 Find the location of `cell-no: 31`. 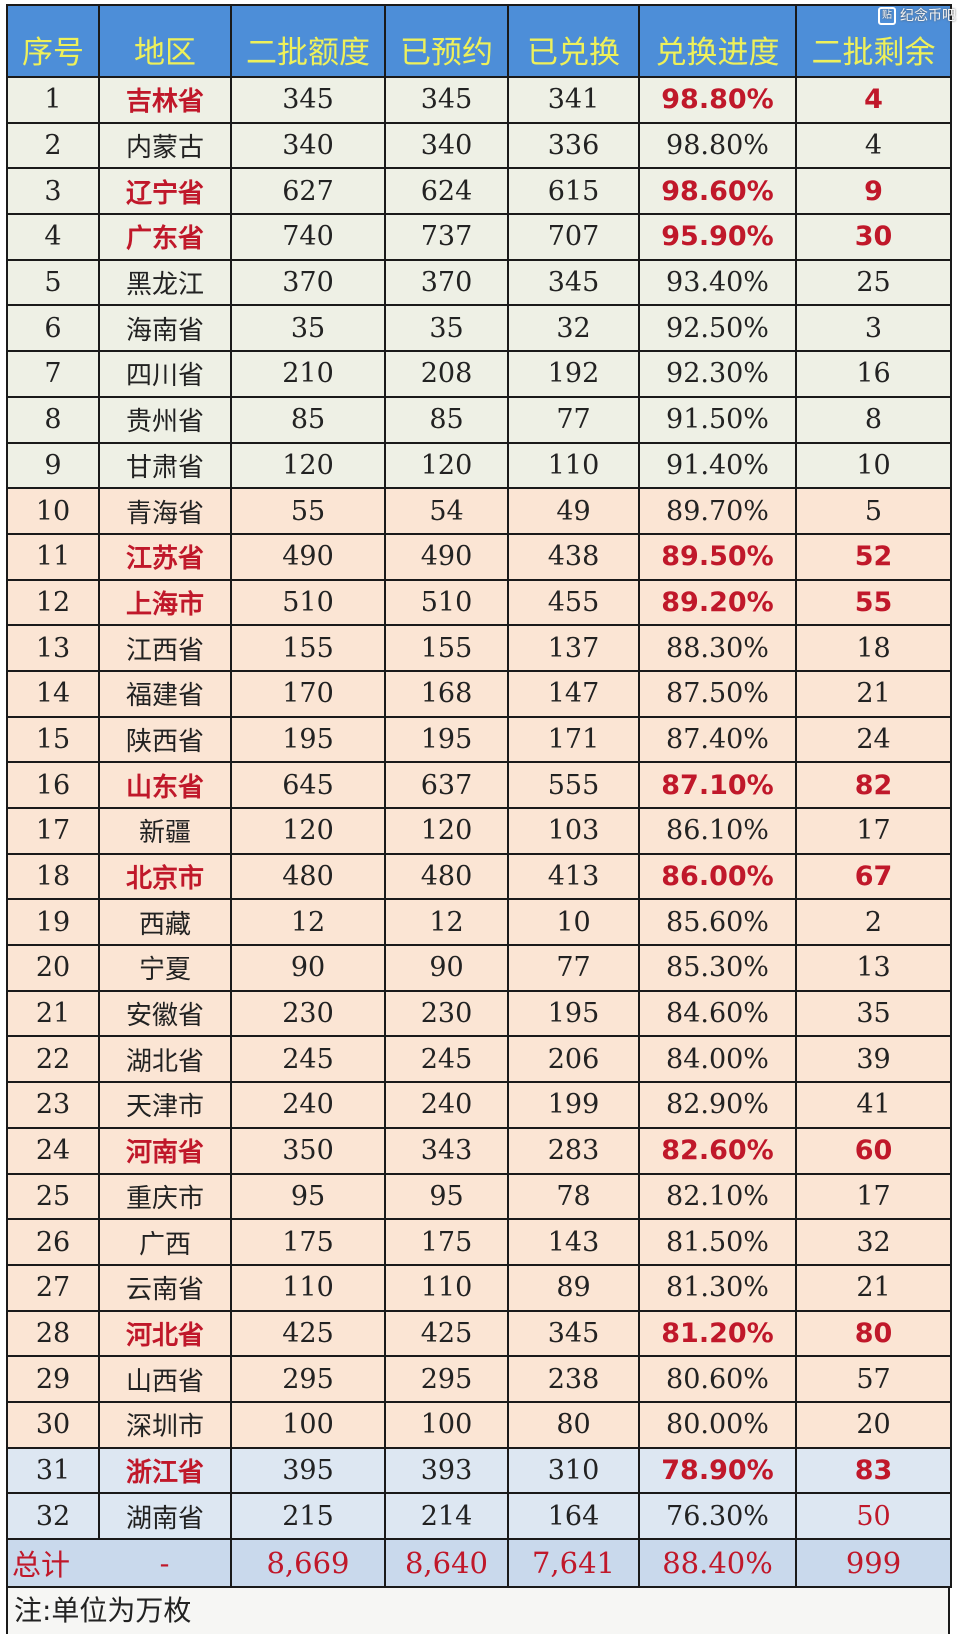

cell-no: 31 is located at coordinates (53, 1470).